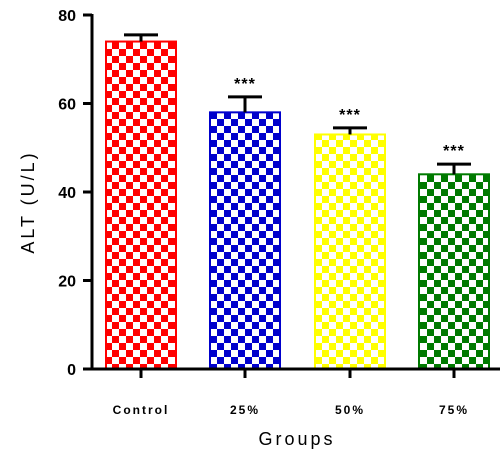  Describe the element at coordinates (141, 205) in the screenshot. I see `bar-control` at that location.